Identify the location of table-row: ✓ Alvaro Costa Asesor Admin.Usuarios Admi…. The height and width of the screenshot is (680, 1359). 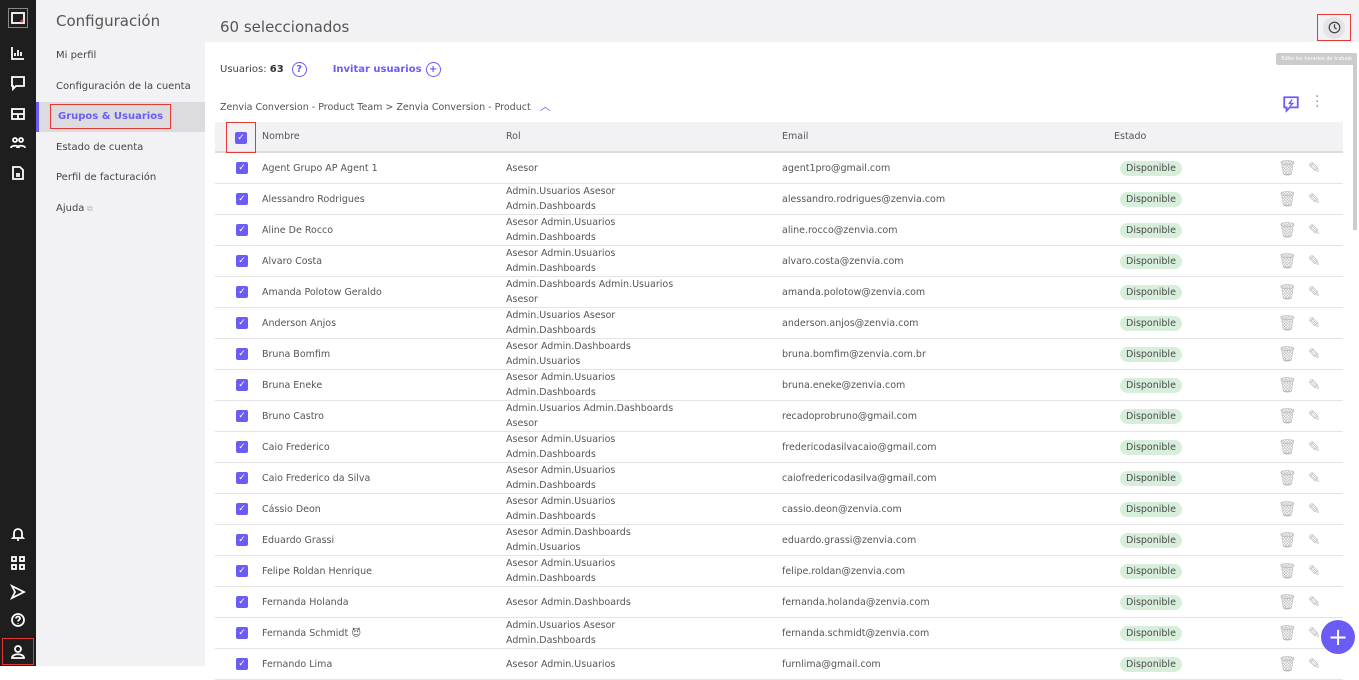
(779, 261).